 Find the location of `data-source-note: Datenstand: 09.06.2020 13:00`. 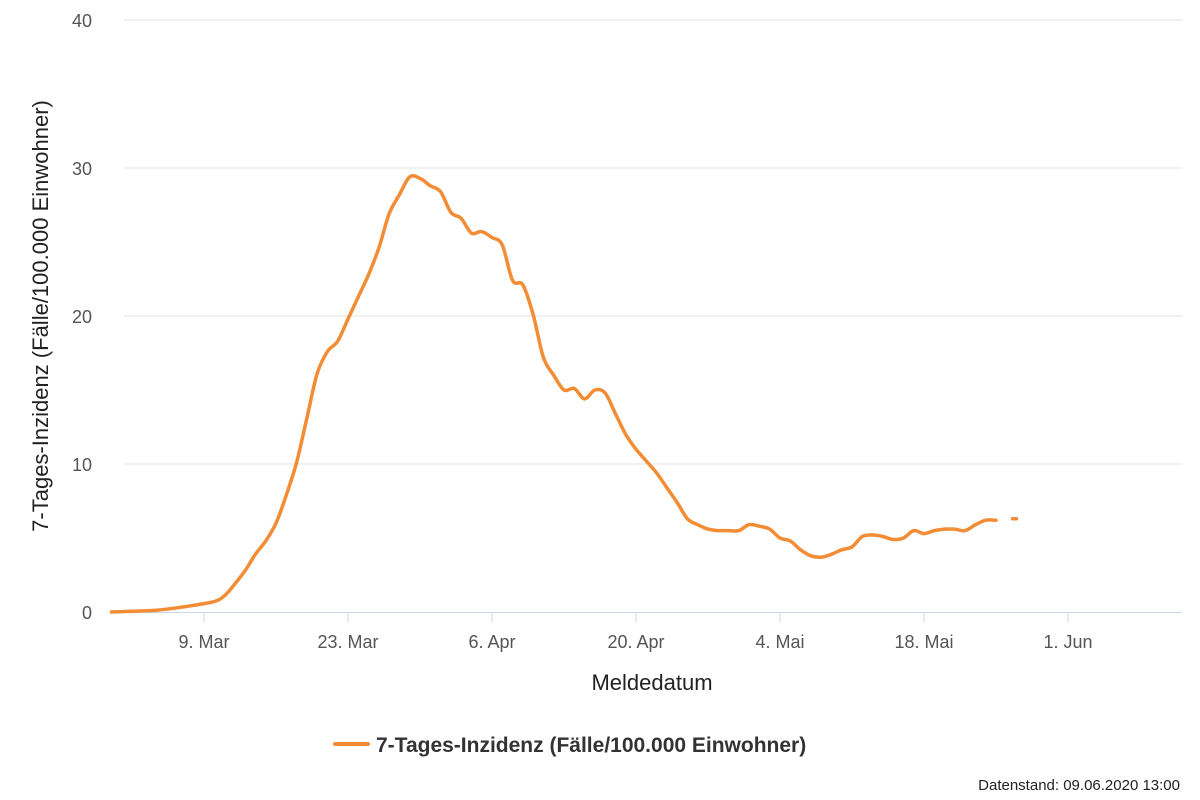

data-source-note: Datenstand: 09.06.2020 13:00 is located at coordinates (1079, 785).